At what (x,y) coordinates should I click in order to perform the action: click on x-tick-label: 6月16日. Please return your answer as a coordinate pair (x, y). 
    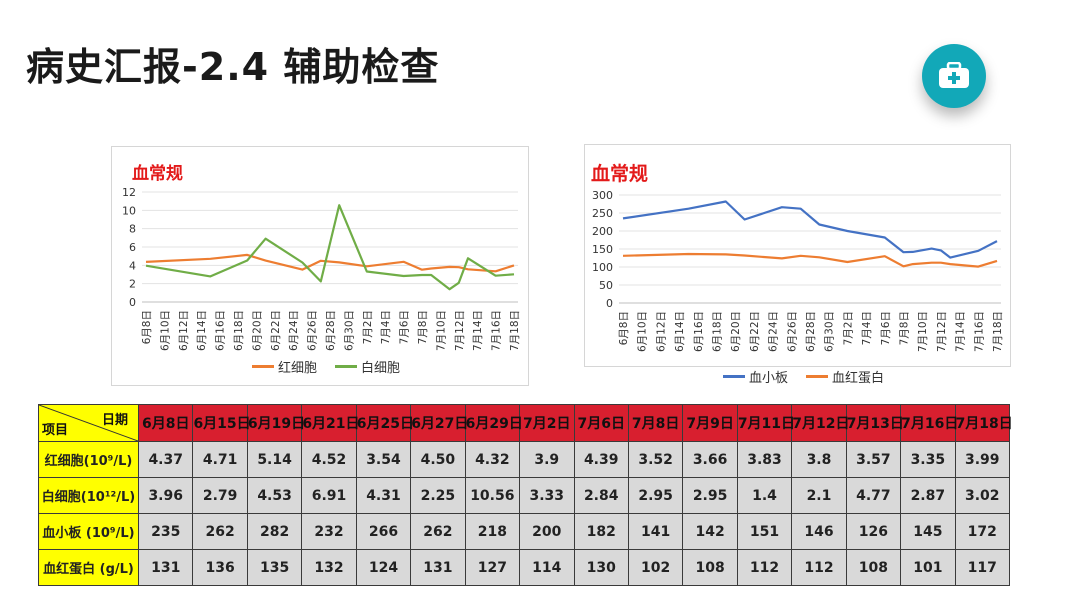
    Looking at the image, I should click on (699, 331).